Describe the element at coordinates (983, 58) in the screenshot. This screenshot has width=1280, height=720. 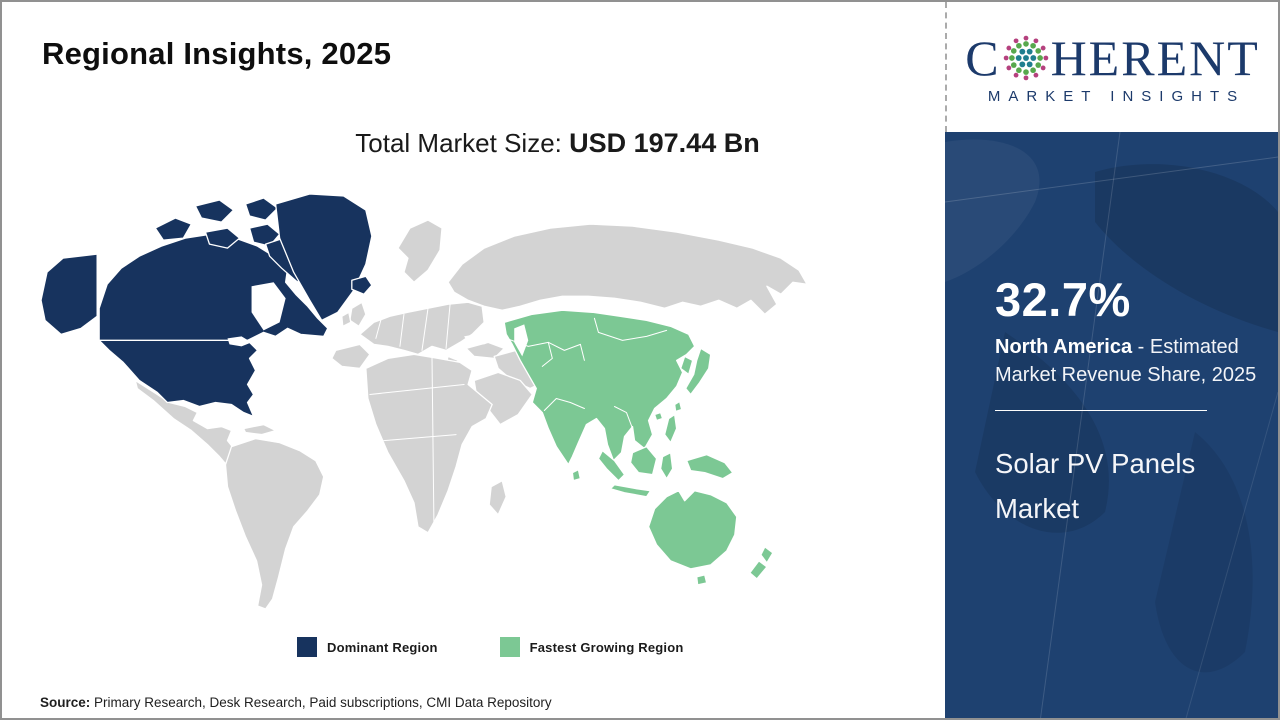
I see `logo-letter-c: C` at that location.